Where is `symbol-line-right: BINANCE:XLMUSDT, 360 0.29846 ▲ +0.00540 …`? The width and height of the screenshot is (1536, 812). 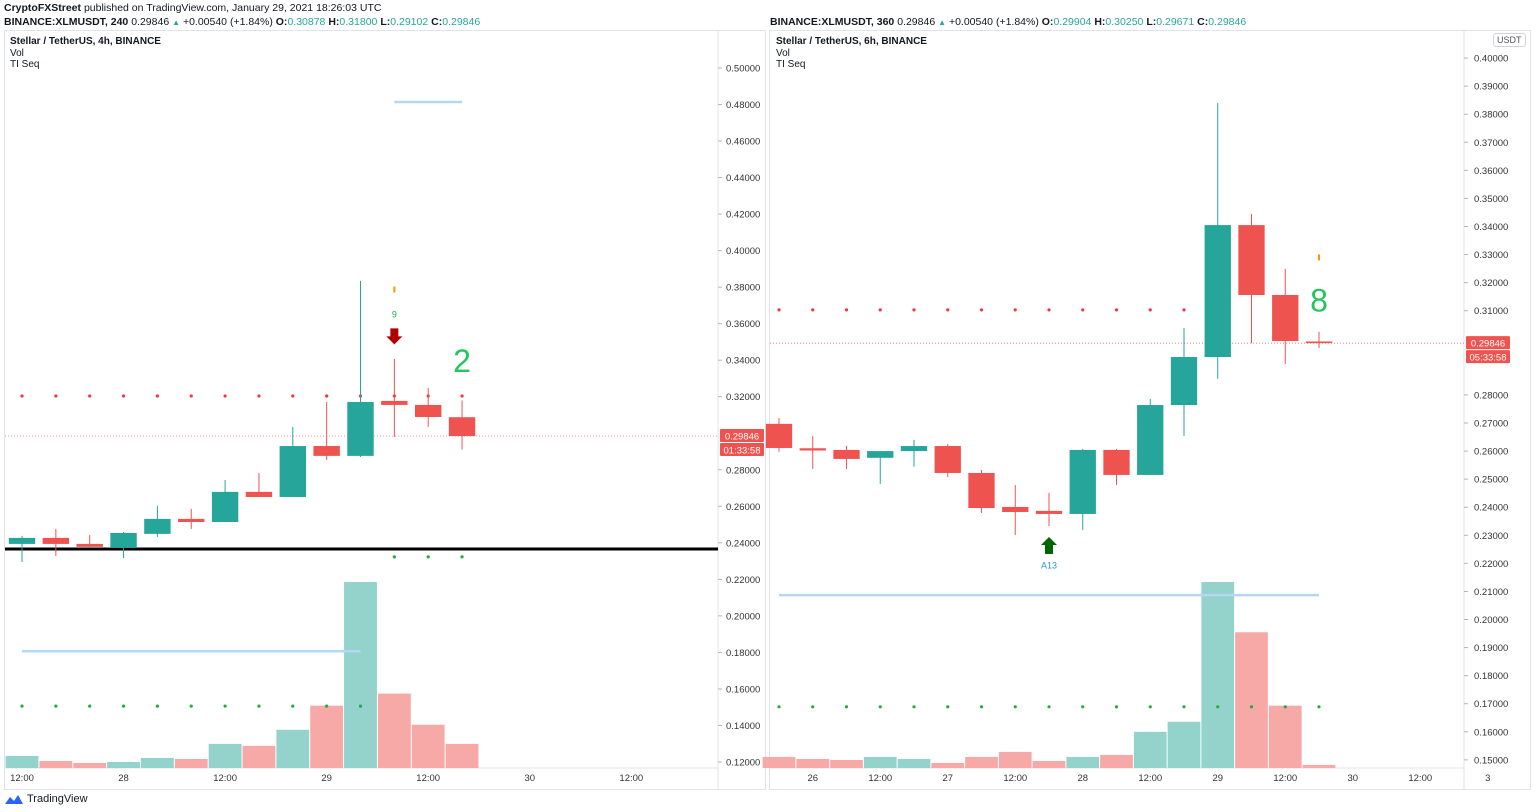
symbol-line-right: BINANCE:XLMUSDT, 360 0.29846 ▲ +0.00540 … is located at coordinates (1008, 22).